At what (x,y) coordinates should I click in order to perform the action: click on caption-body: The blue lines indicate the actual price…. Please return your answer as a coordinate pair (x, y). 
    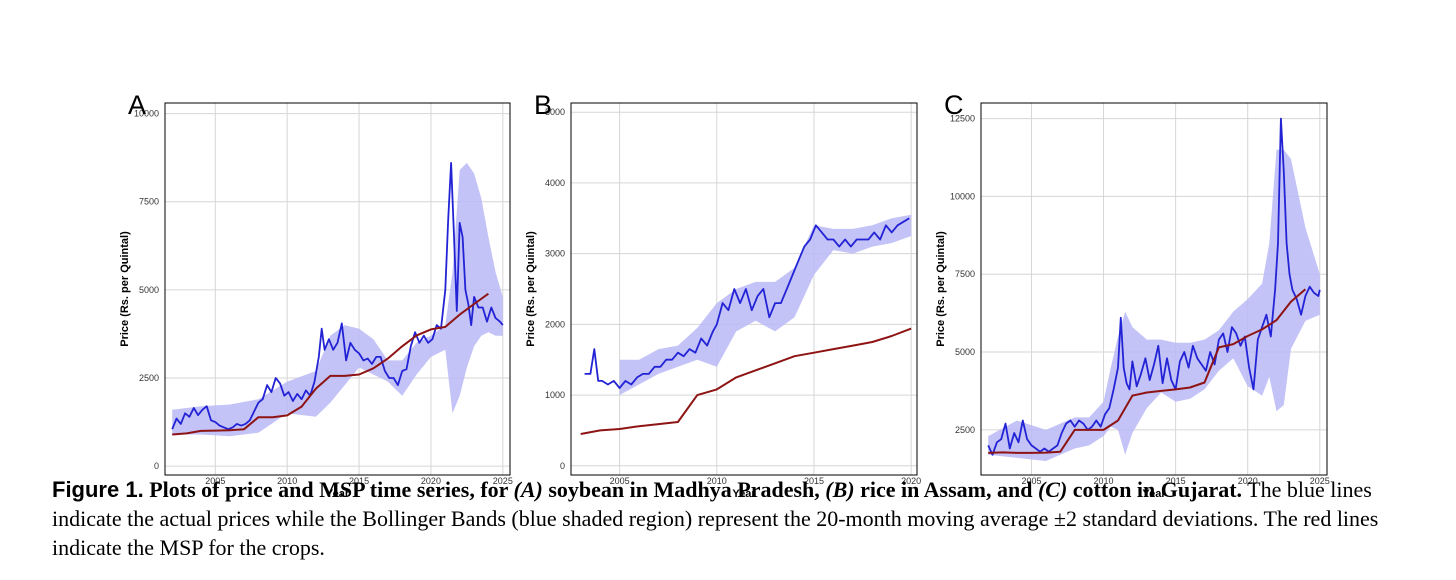
    Looking at the image, I should click on (715, 518).